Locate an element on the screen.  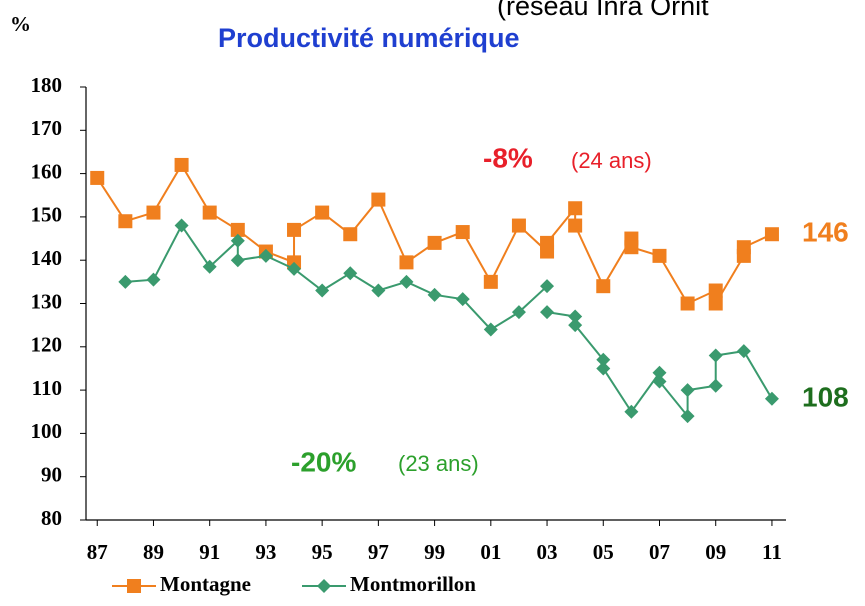
y-tick-label: 120 is located at coordinates (47, 345).